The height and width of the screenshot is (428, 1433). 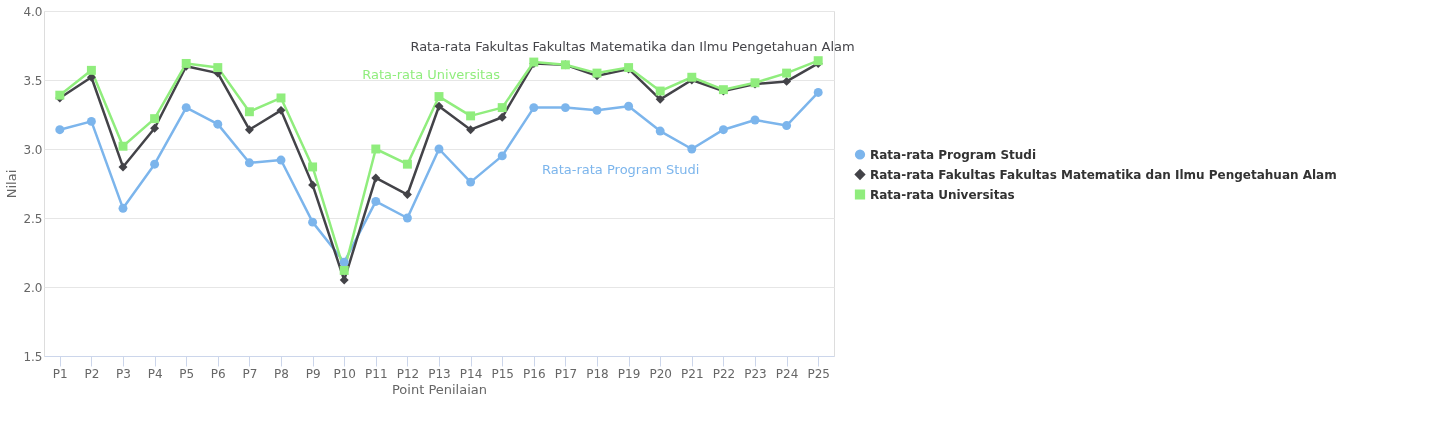 I want to click on text: Rata-rata Fakultas Fakultas Matematika dan Ilmu Pengetahuan Alam, so click(x=632, y=47).